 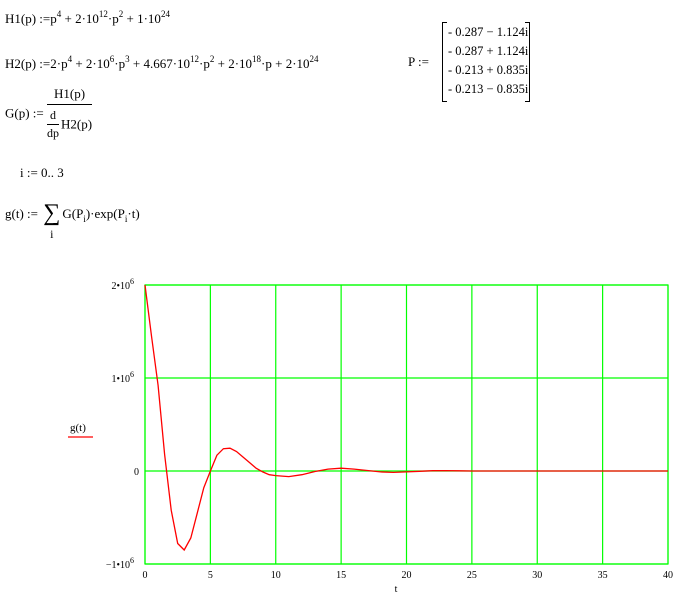 I want to click on x-tick-label: 30, so click(x=537, y=575).